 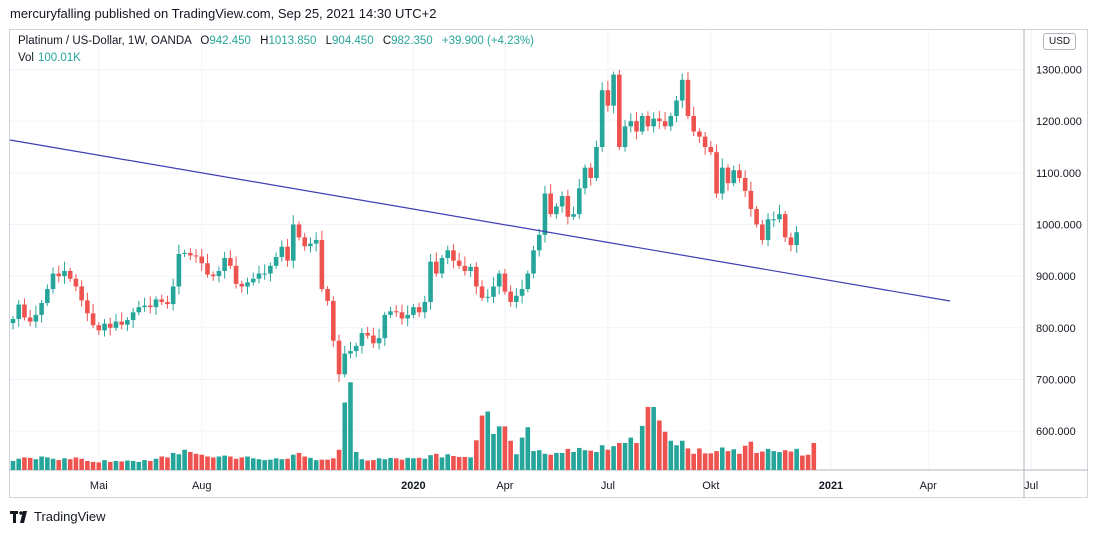 What do you see at coordinates (1056, 329) in the screenshot?
I see `y-tick-label: 800.000` at bounding box center [1056, 329].